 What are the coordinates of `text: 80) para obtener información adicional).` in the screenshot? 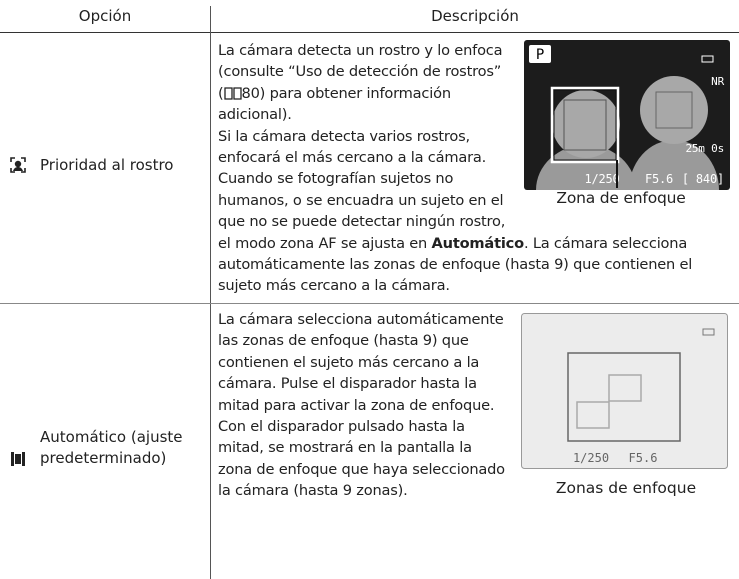 It's located at (334, 104).